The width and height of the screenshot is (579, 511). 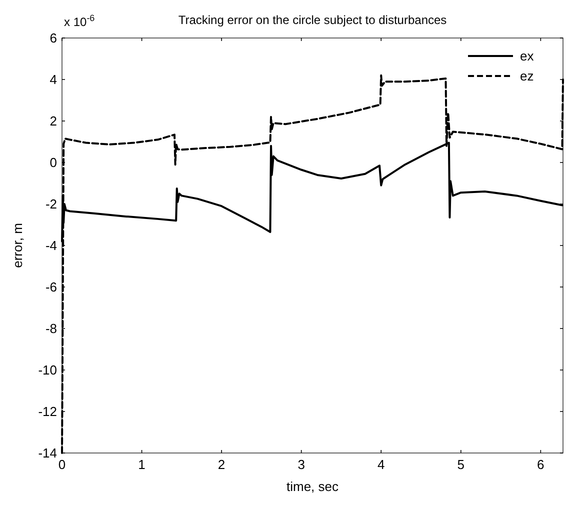 I want to click on x-tick-label: 6, so click(x=540, y=464).